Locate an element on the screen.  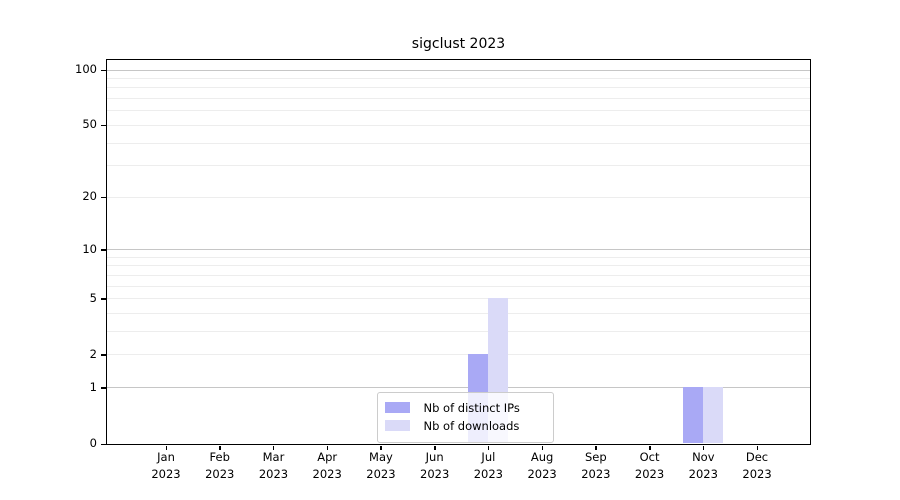
x-tick-label-month: Nov is located at coordinates (703, 457).